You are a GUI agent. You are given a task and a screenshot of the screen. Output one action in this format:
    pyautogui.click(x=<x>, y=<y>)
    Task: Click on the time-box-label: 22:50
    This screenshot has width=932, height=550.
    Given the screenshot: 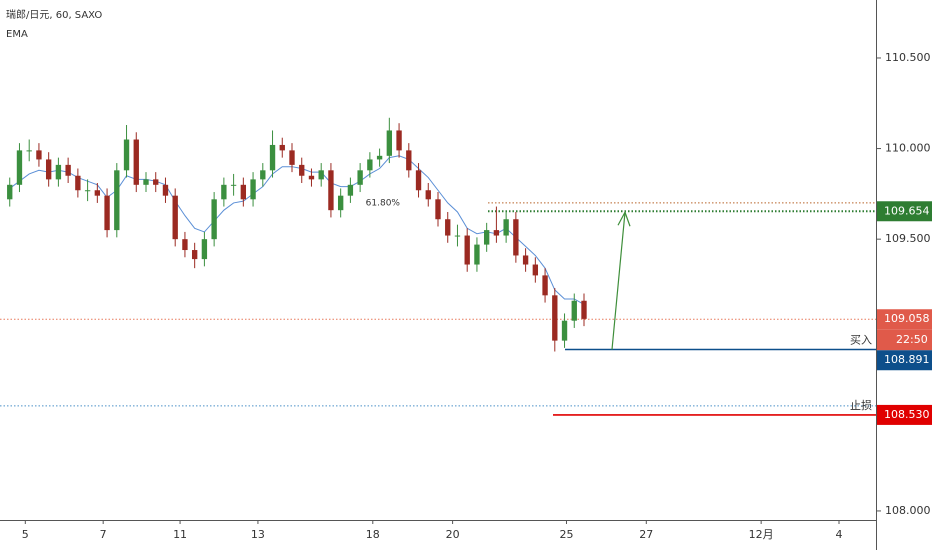 What is the action you would take?
    pyautogui.click(x=912, y=339)
    